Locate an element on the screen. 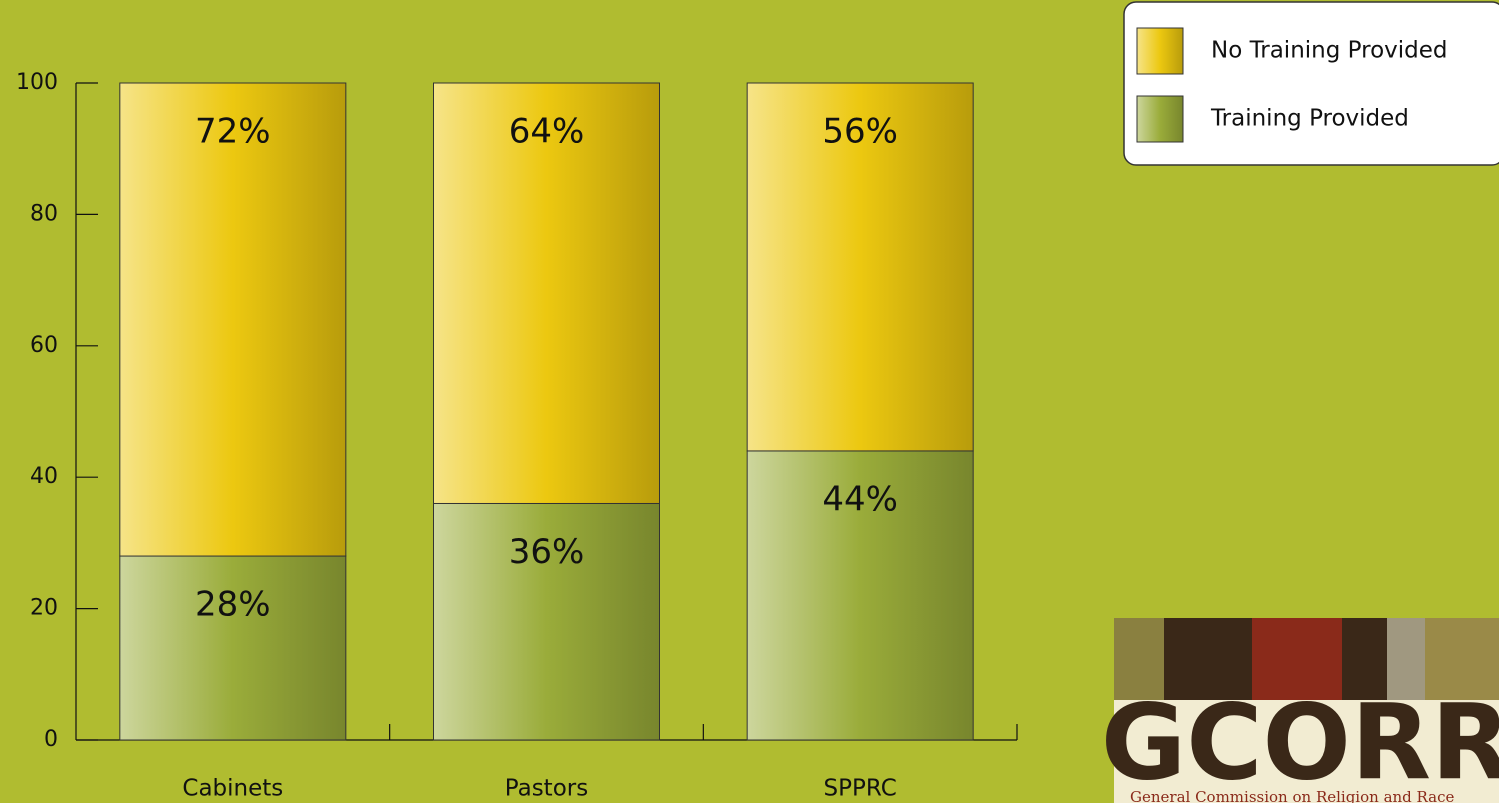 This screenshot has width=1499, height=803. y-tick-label: 40 is located at coordinates (44, 476).